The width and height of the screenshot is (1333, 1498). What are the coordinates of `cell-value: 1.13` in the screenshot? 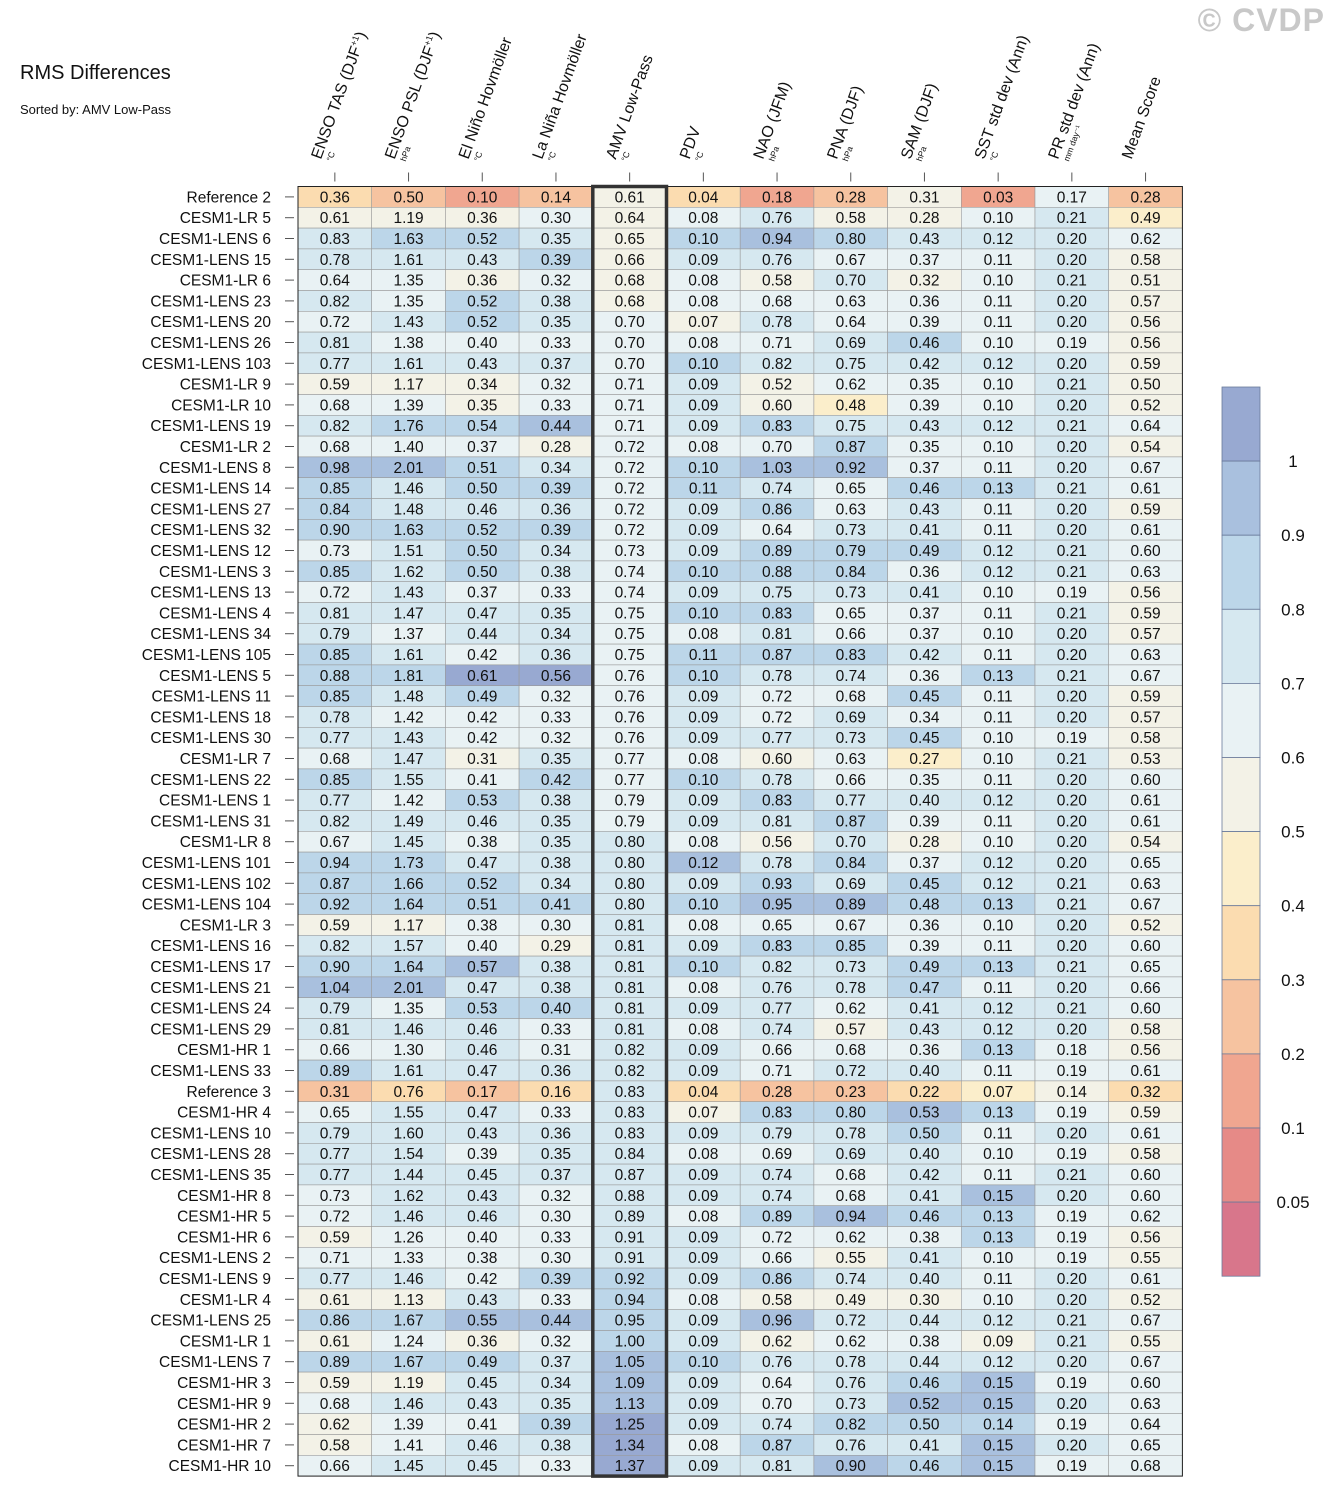 It's located at (408, 1300).